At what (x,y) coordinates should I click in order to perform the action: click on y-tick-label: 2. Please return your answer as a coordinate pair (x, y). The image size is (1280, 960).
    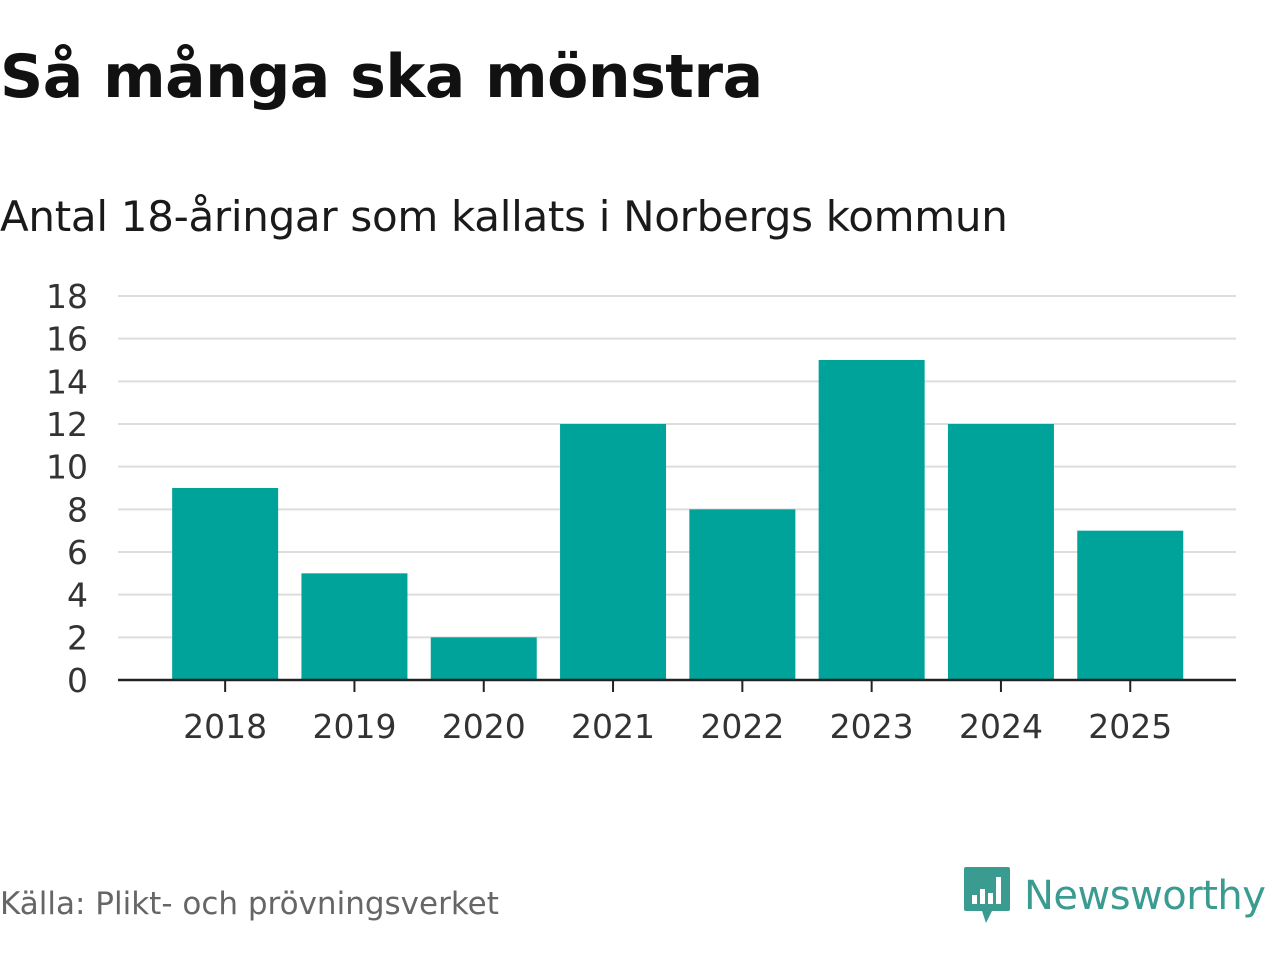
    Looking at the image, I should click on (77, 637).